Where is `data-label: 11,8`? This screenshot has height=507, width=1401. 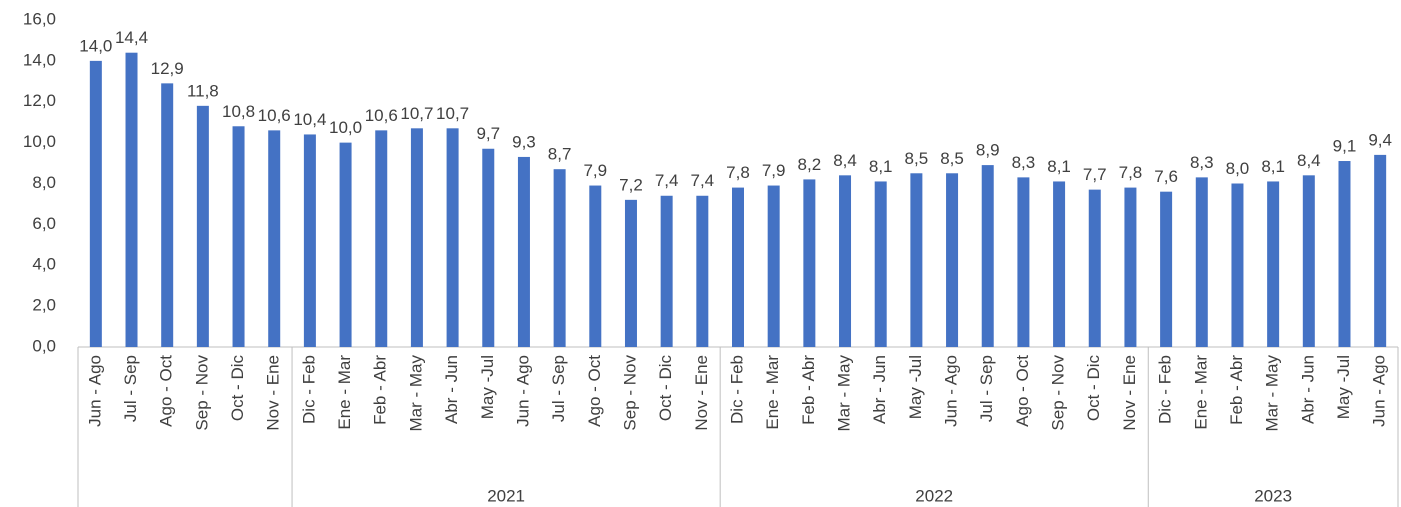 data-label: 11,8 is located at coordinates (203, 90).